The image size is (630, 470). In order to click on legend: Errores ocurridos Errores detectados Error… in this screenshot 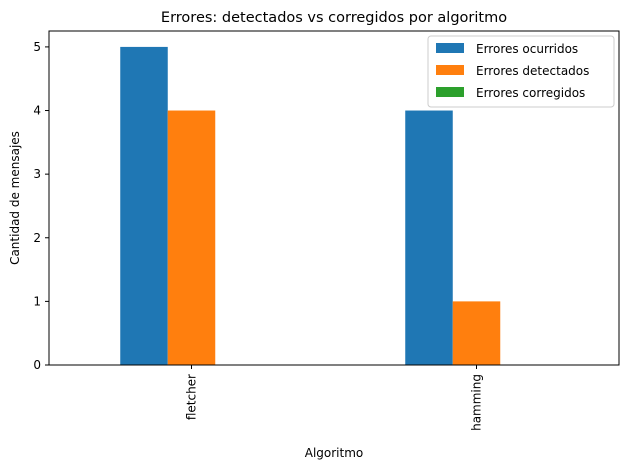, I will do `click(521, 71)`.